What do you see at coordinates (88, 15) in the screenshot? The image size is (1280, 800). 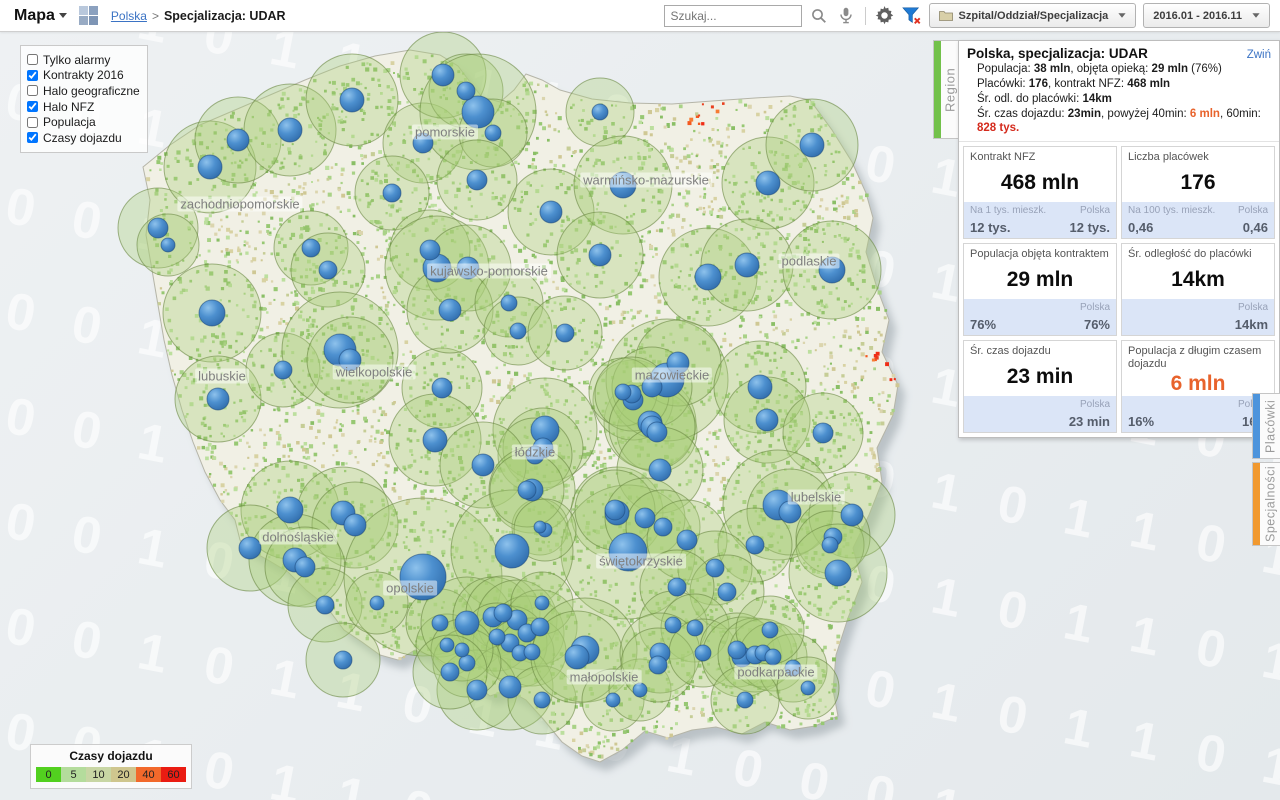 I see `apps-grid-icon` at bounding box center [88, 15].